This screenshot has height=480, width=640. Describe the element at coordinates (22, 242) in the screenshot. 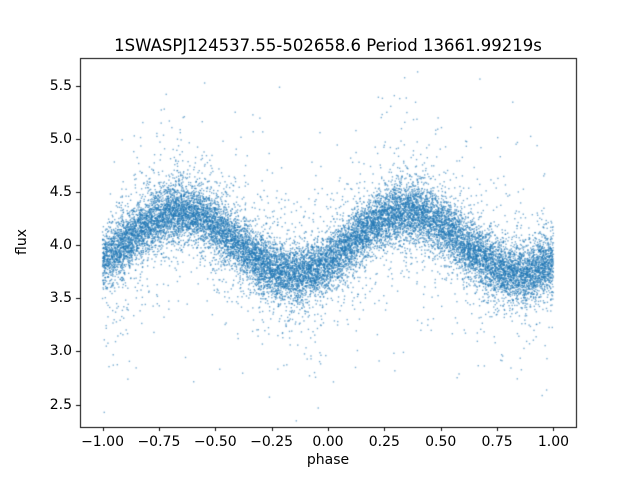

I see `y-axis-label: flux` at that location.